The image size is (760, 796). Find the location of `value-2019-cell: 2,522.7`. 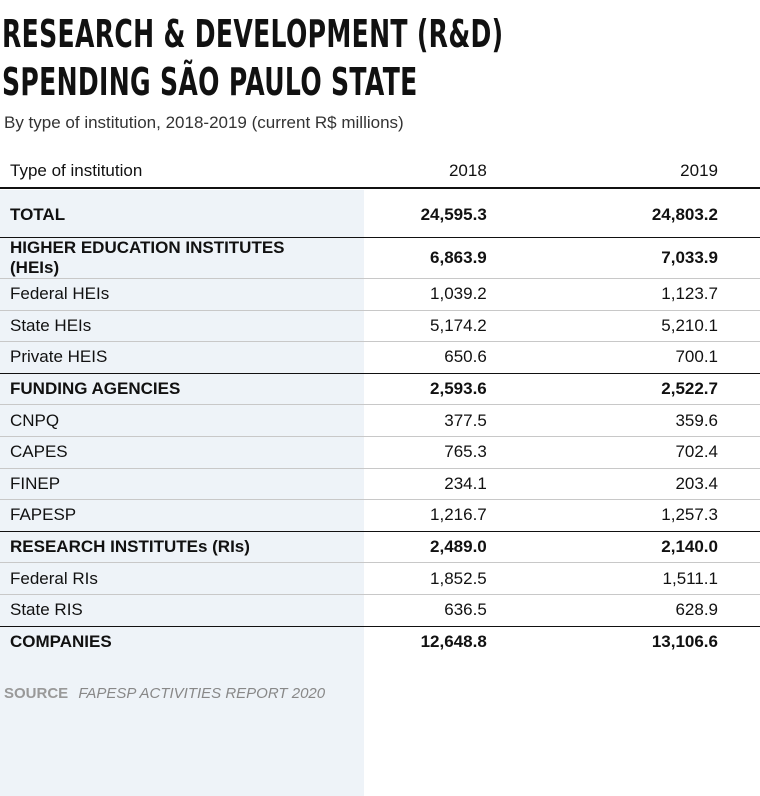

value-2019-cell: 2,522.7 is located at coordinates (644, 389).